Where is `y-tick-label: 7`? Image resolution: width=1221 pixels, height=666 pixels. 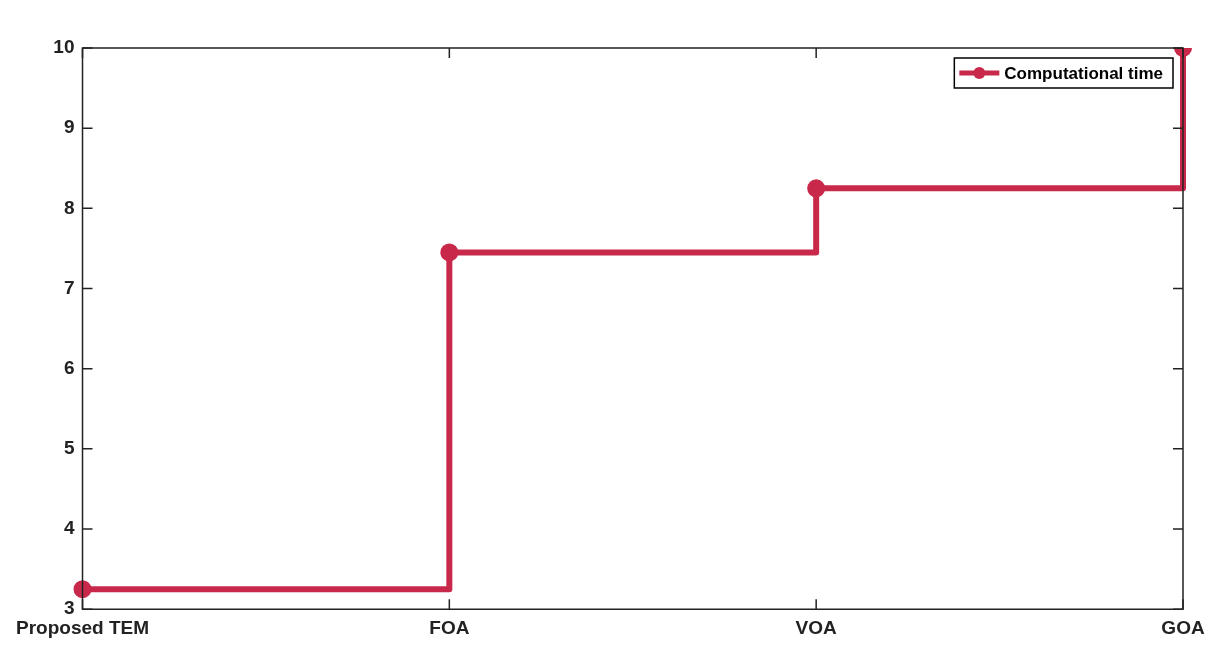
y-tick-label: 7 is located at coordinates (69, 287).